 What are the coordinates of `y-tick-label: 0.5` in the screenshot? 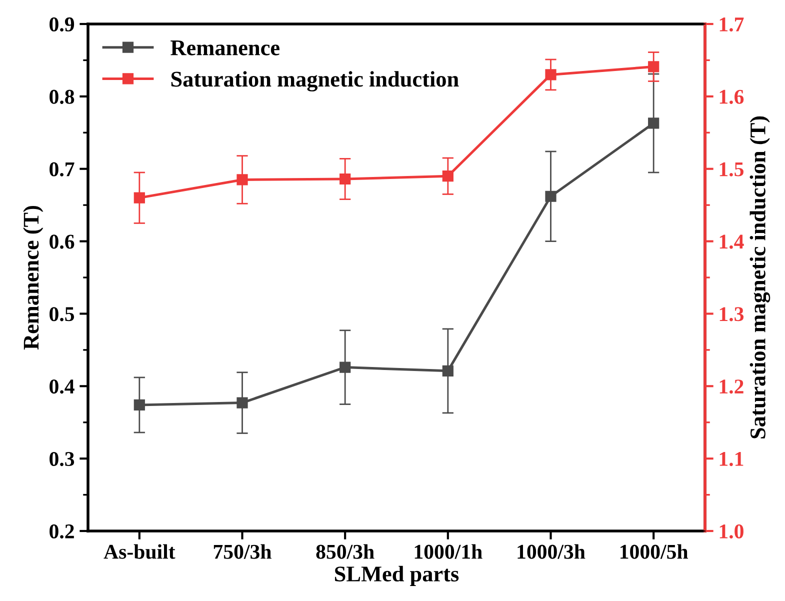 It's located at (62, 314).